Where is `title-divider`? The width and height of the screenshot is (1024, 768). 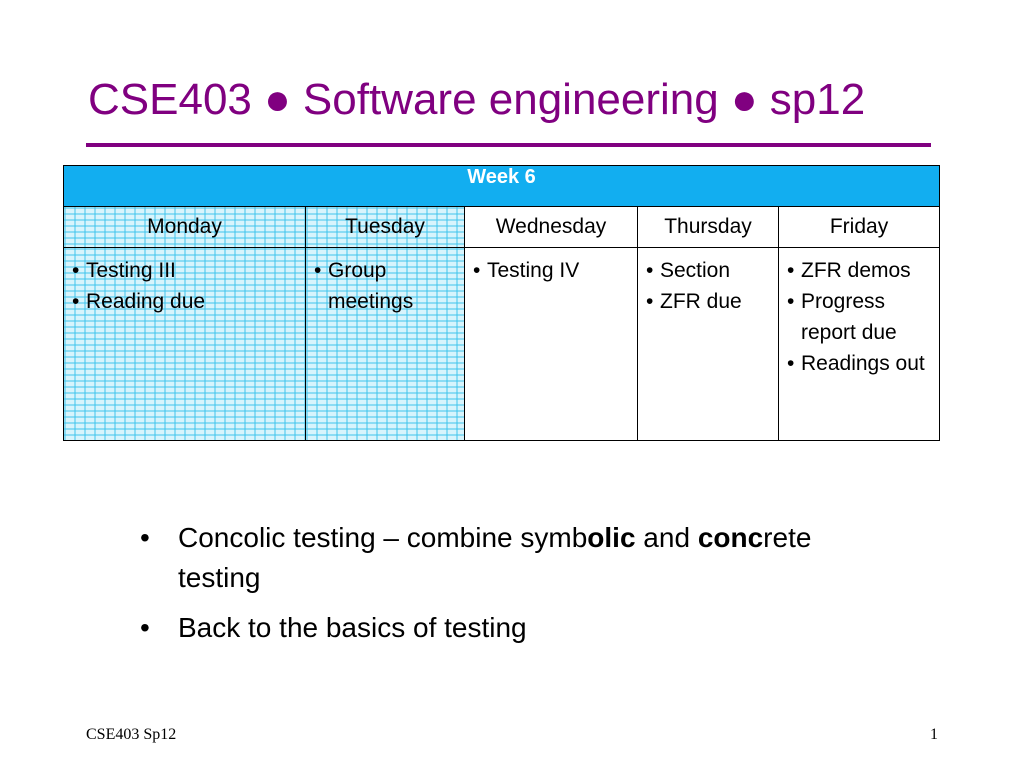
title-divider is located at coordinates (508, 145).